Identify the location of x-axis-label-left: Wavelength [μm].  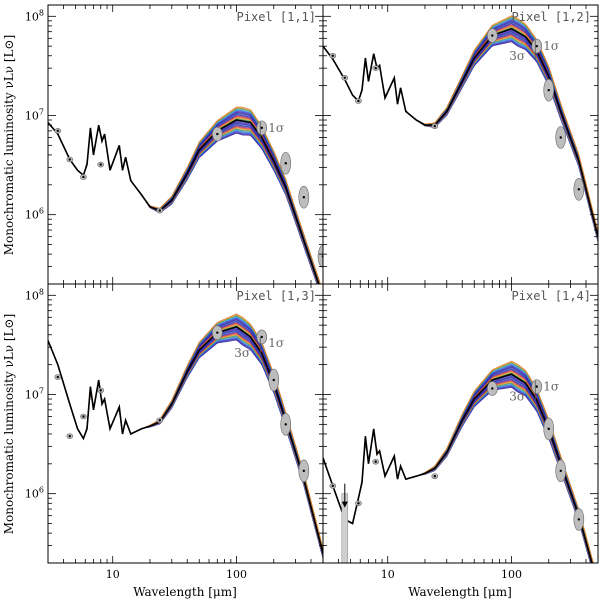
(185, 592).